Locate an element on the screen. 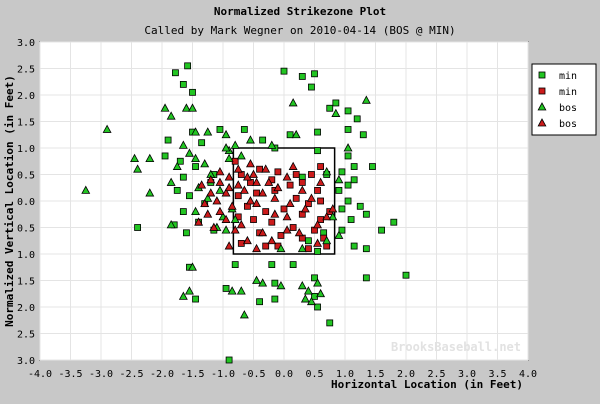 The width and height of the screenshot is (600, 404). x-tick-label: -1.5 is located at coordinates (192, 374).